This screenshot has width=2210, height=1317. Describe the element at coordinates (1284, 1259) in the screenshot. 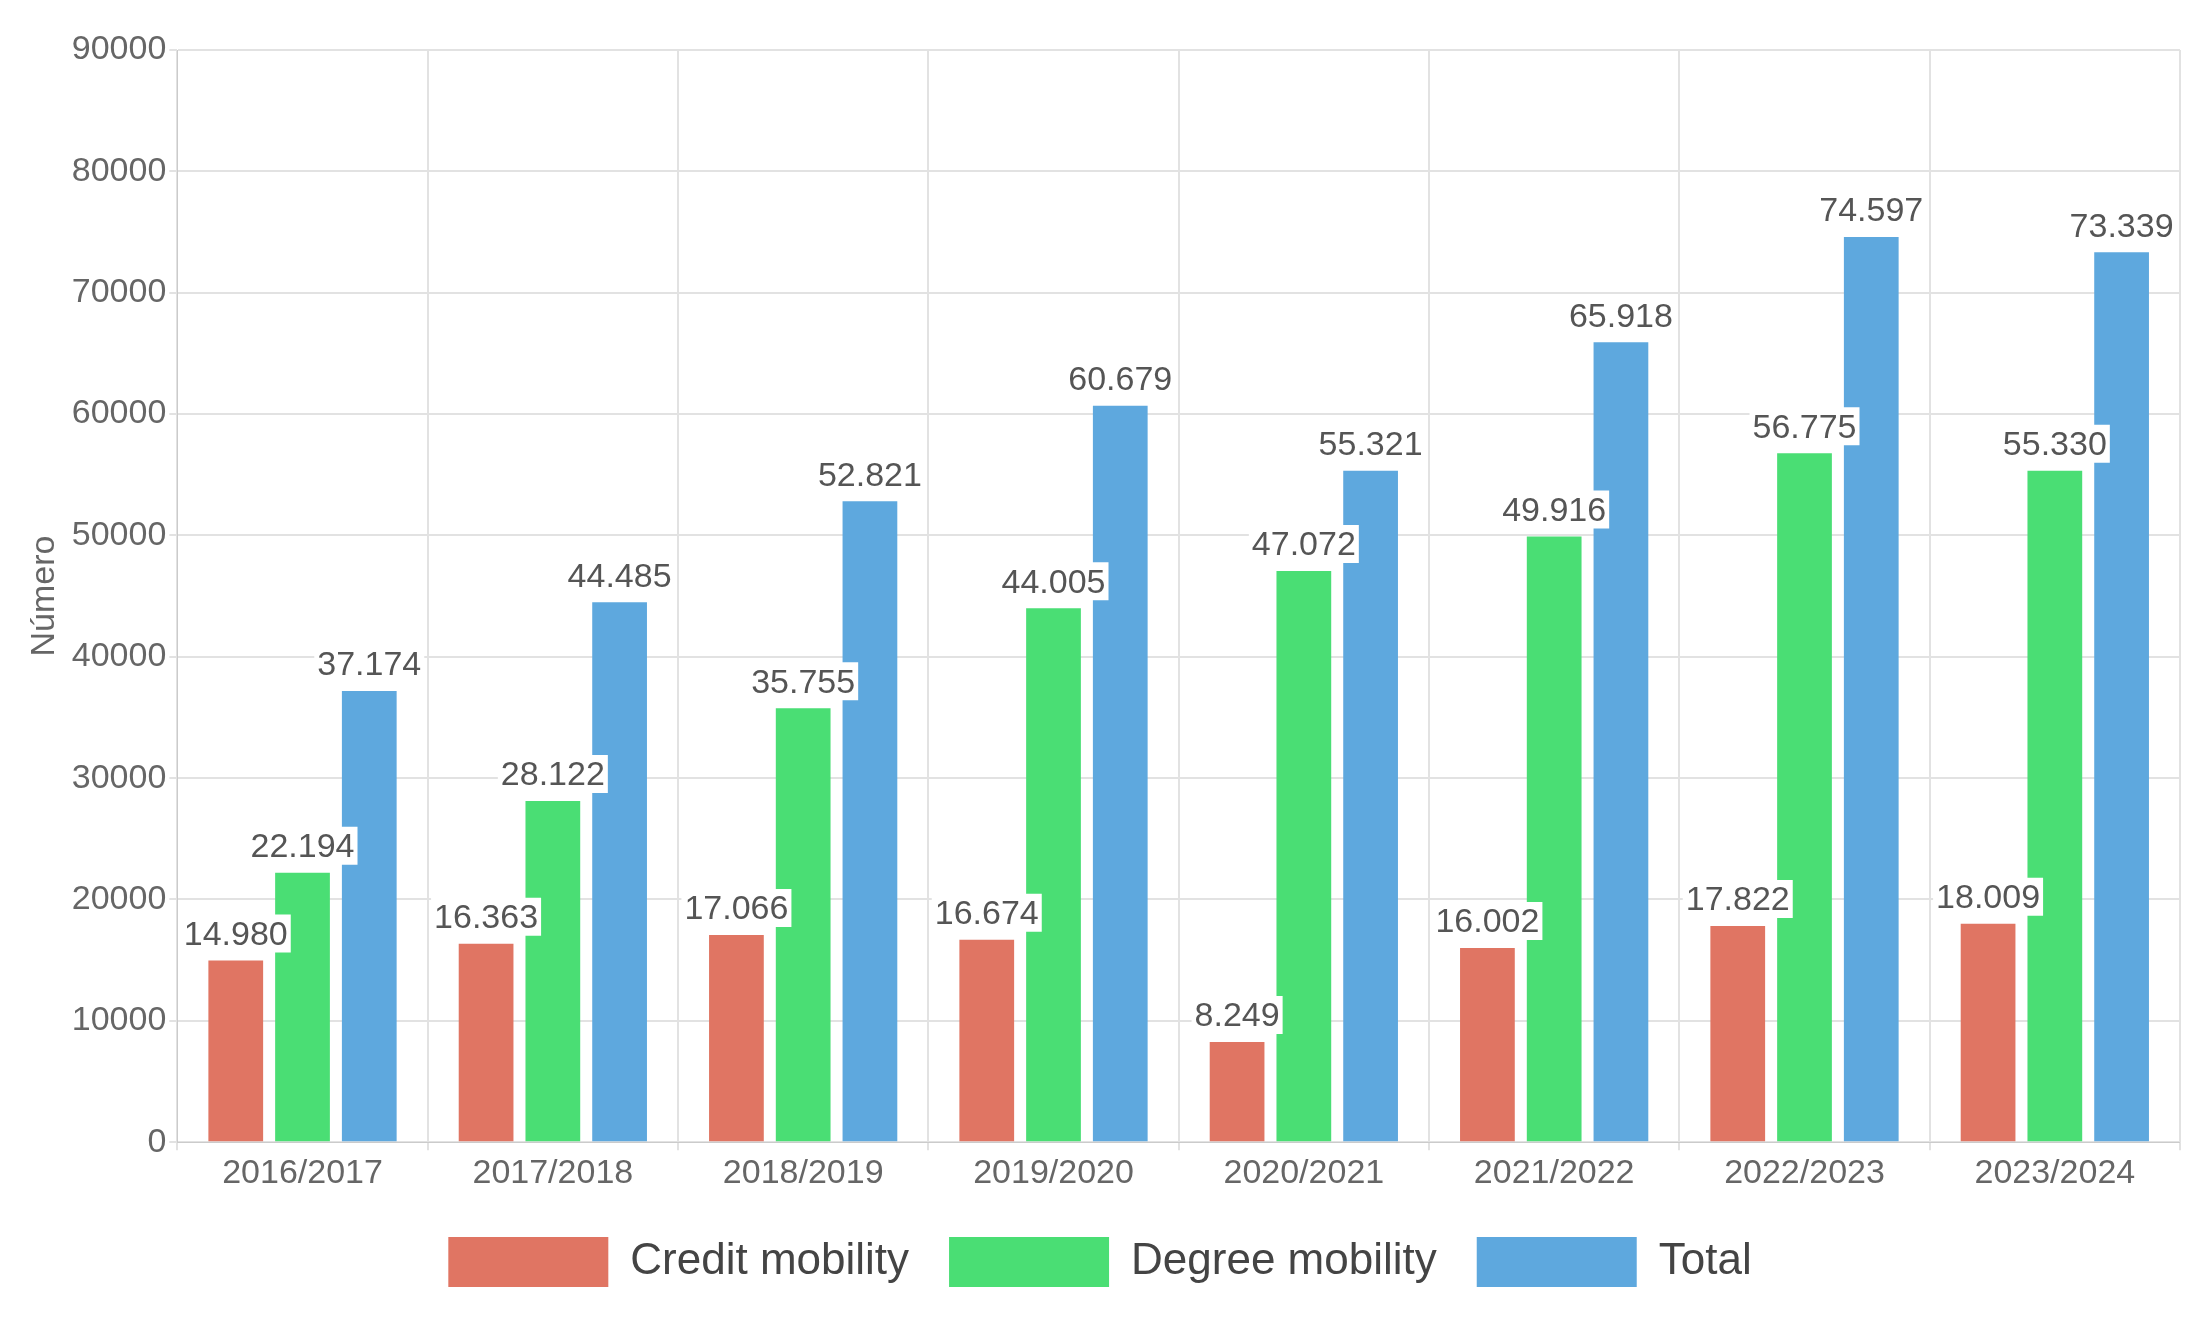

I see `legend-label: Degree mobility` at that location.